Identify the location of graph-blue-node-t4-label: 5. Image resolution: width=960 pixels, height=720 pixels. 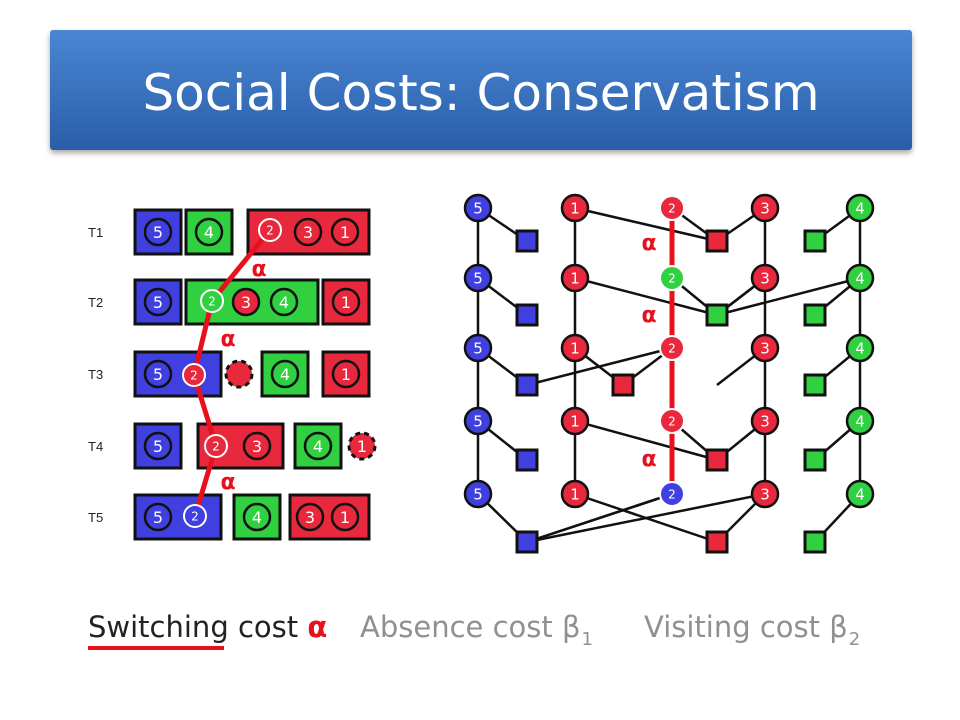
(478, 421).